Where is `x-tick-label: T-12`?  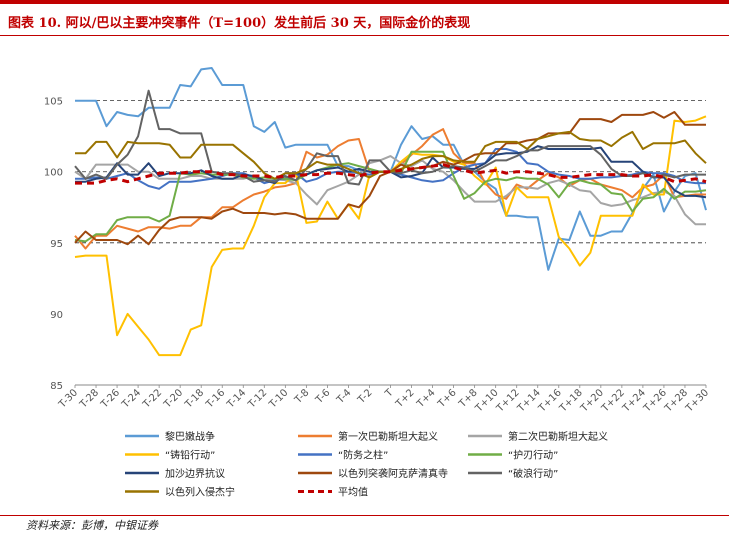 x-tick-label: T-12 is located at coordinates (258, 399).